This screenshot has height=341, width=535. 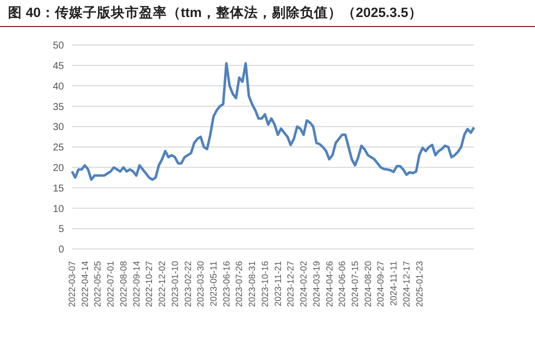 What do you see at coordinates (123, 284) in the screenshot?
I see `x-tick-label: 2022-08-08` at bounding box center [123, 284].